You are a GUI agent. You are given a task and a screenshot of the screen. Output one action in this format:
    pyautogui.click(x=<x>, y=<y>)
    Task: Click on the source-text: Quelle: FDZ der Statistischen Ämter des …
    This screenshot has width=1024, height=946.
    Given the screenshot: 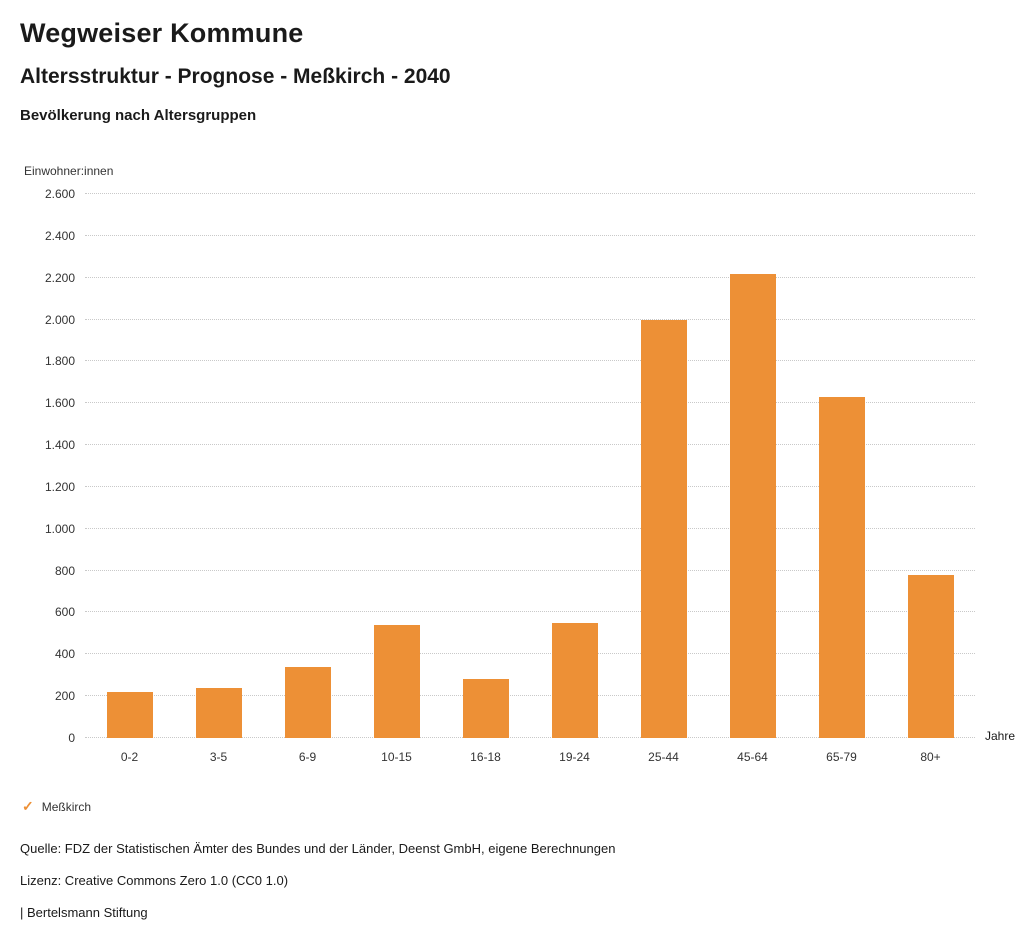 What is the action you would take?
    pyautogui.click(x=318, y=848)
    